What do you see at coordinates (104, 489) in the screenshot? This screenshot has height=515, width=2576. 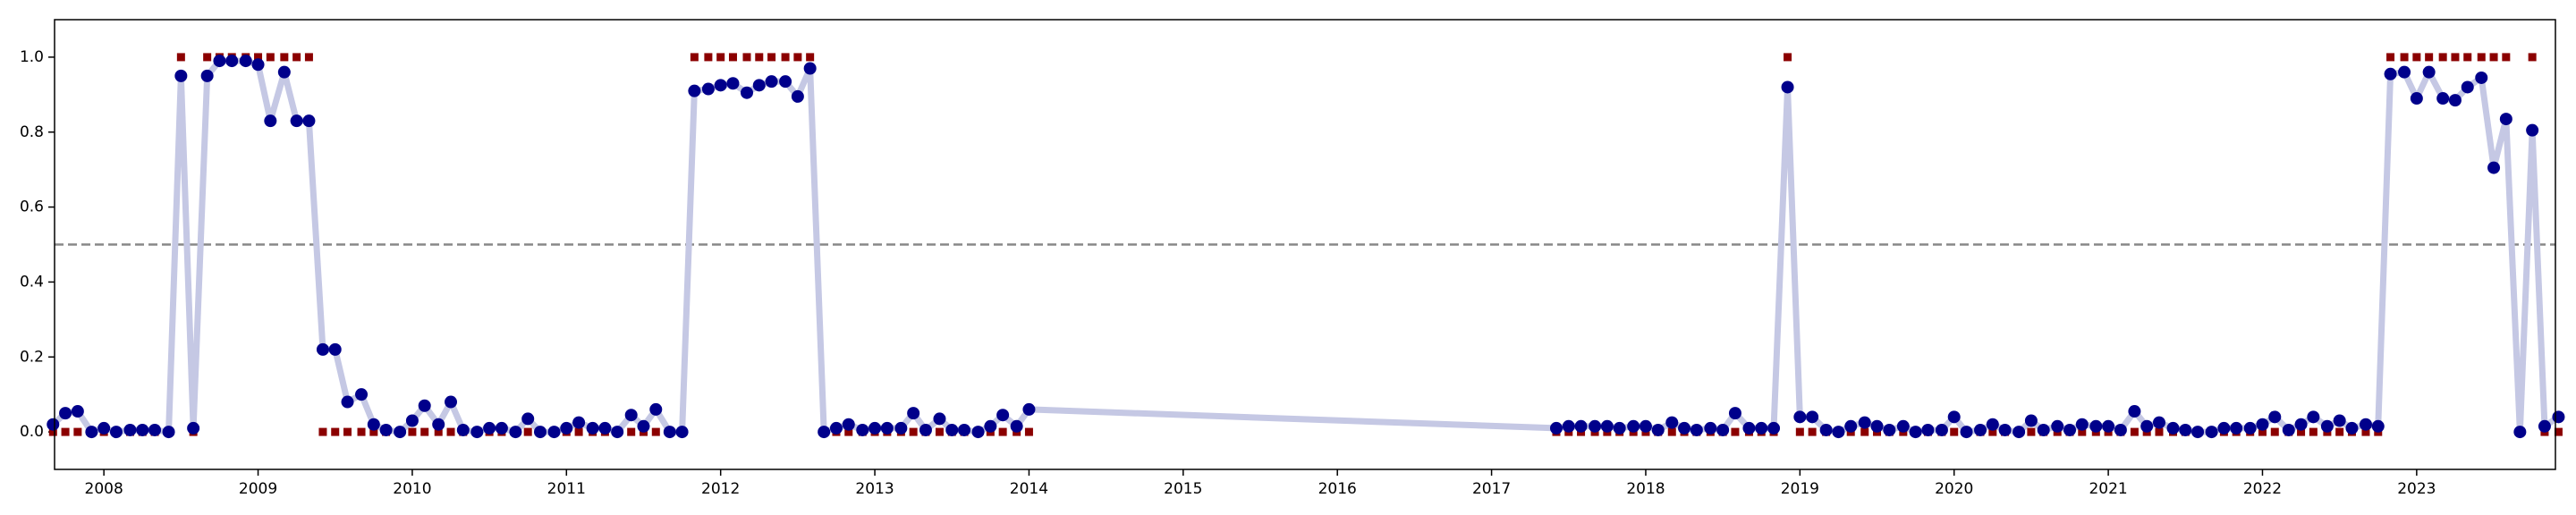 I see `x-tick-label: 2008` at bounding box center [104, 489].